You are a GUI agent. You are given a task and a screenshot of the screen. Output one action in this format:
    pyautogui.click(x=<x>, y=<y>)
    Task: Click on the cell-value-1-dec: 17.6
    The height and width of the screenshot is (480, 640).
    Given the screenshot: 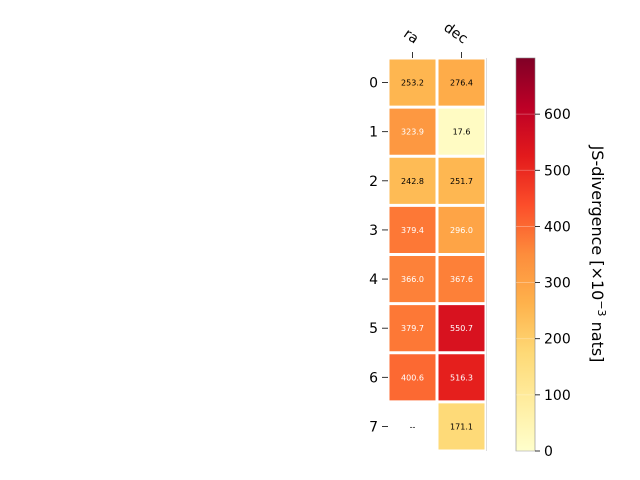 What is the action you would take?
    pyautogui.click(x=462, y=132)
    